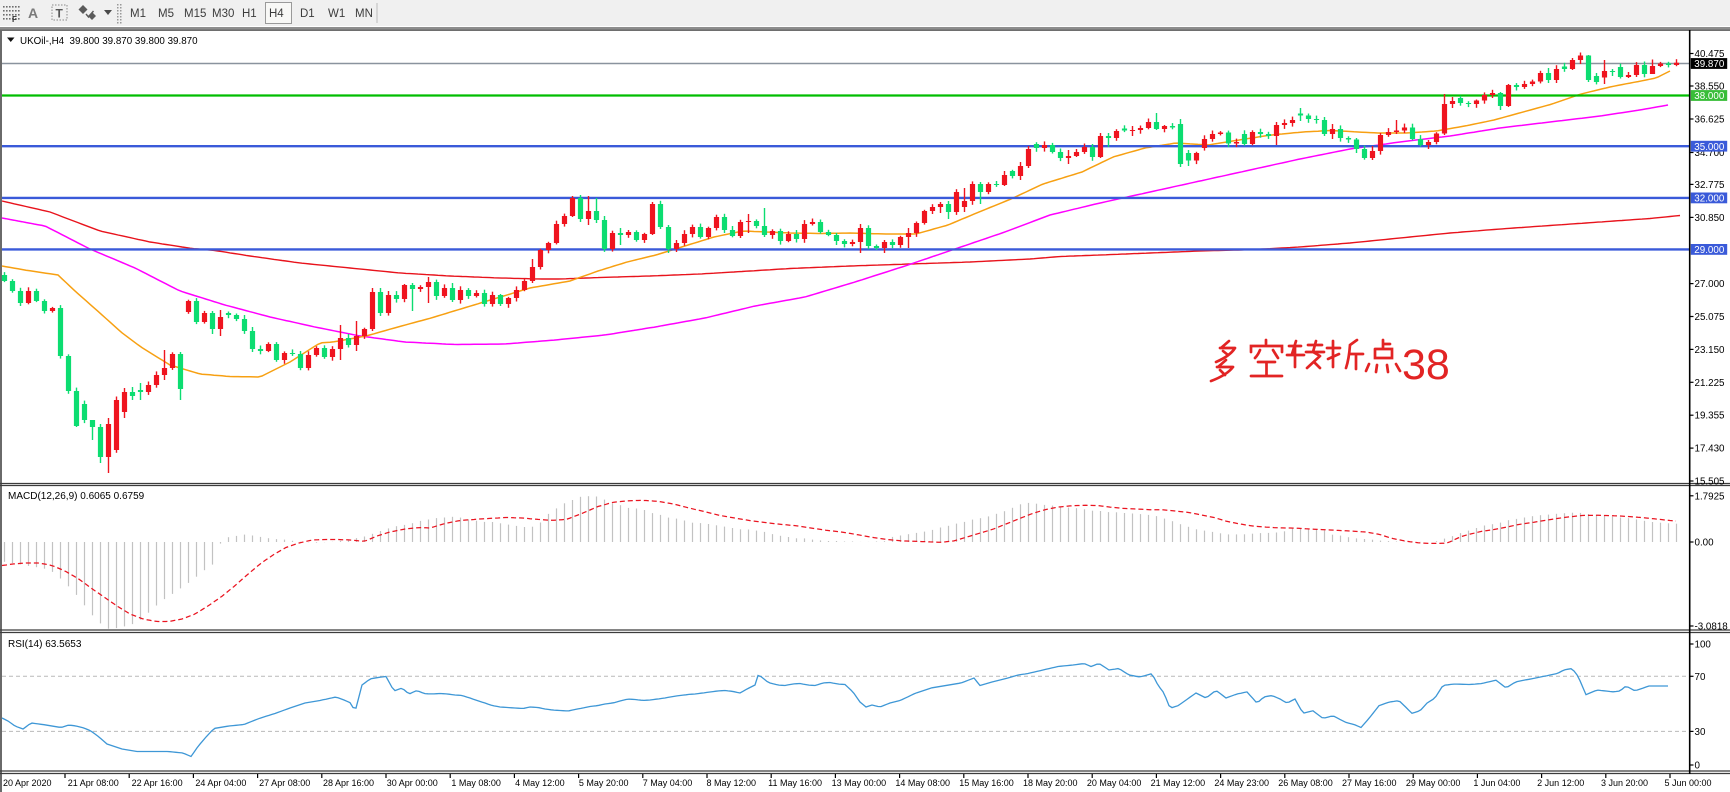  Describe the element at coordinates (795, 783) in the screenshot. I see `svg-text: 11 May 16:00` at that location.